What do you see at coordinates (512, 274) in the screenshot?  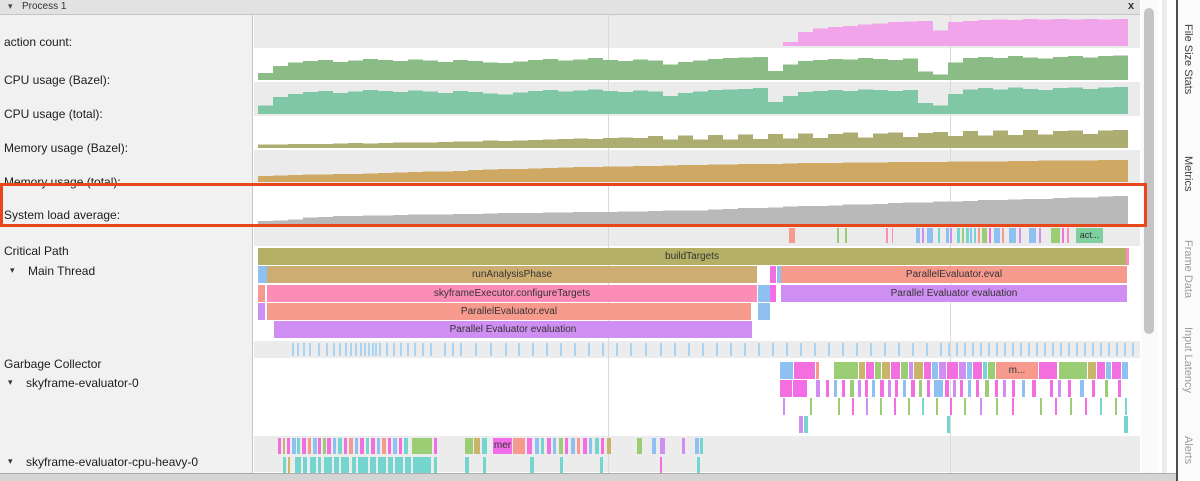 I see `trace-slice: runAnalysisPhase` at bounding box center [512, 274].